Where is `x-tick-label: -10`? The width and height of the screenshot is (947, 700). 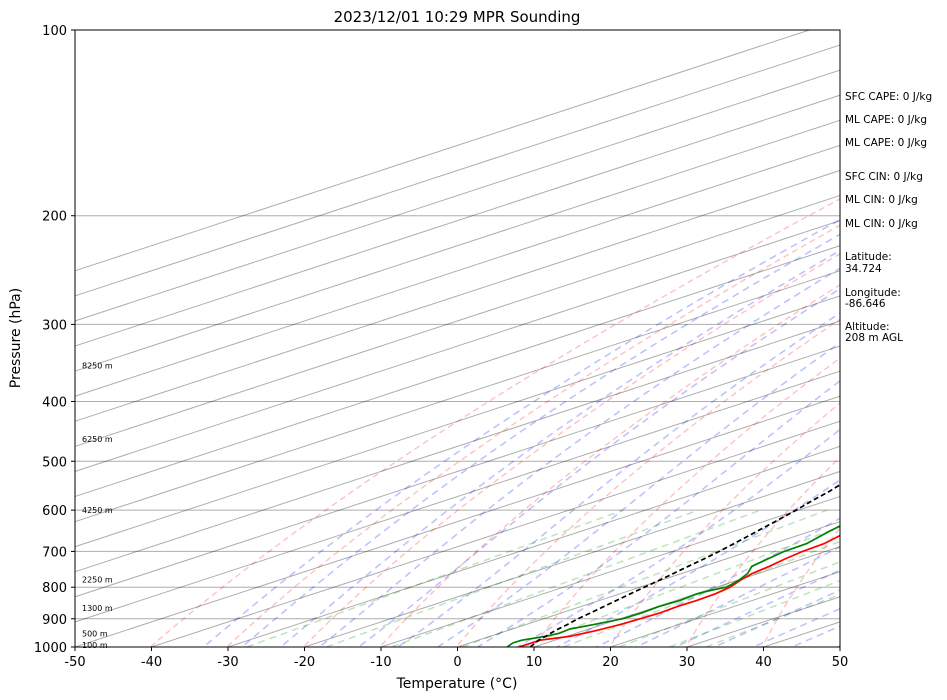
x-tick-label: -10 is located at coordinates (380, 662).